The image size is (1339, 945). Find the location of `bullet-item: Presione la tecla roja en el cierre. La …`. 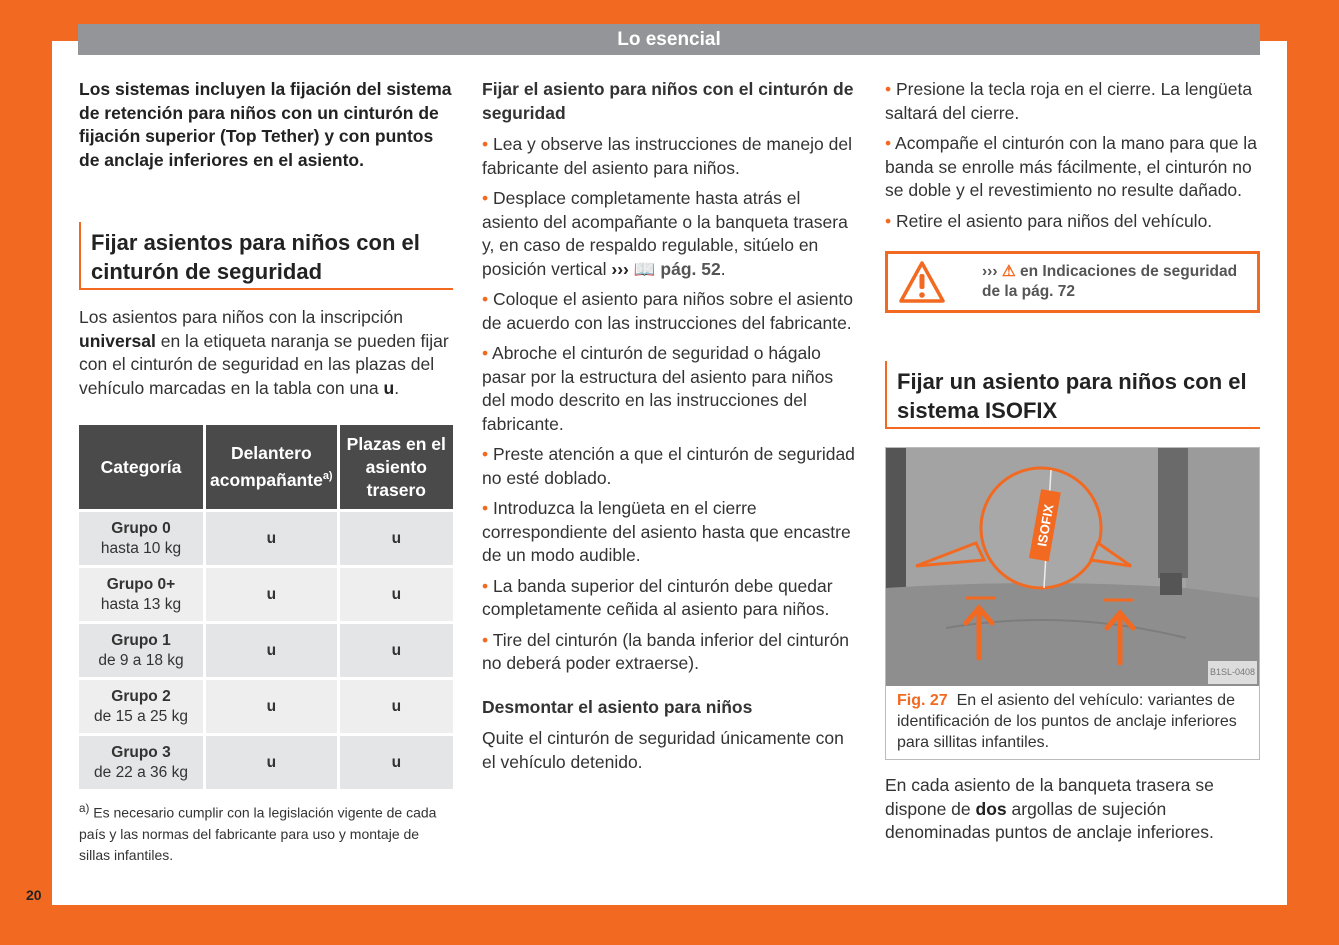

bullet-item: Presione la tecla roja en el cierre. La … is located at coordinates (1072, 101).